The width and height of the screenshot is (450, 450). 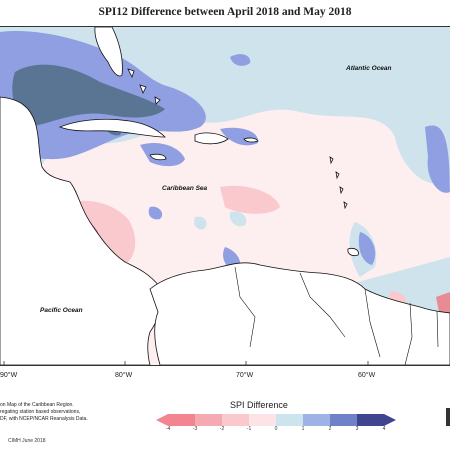 What do you see at coordinates (222, 429) in the screenshot?
I see `legend-tick-label: -2` at bounding box center [222, 429].